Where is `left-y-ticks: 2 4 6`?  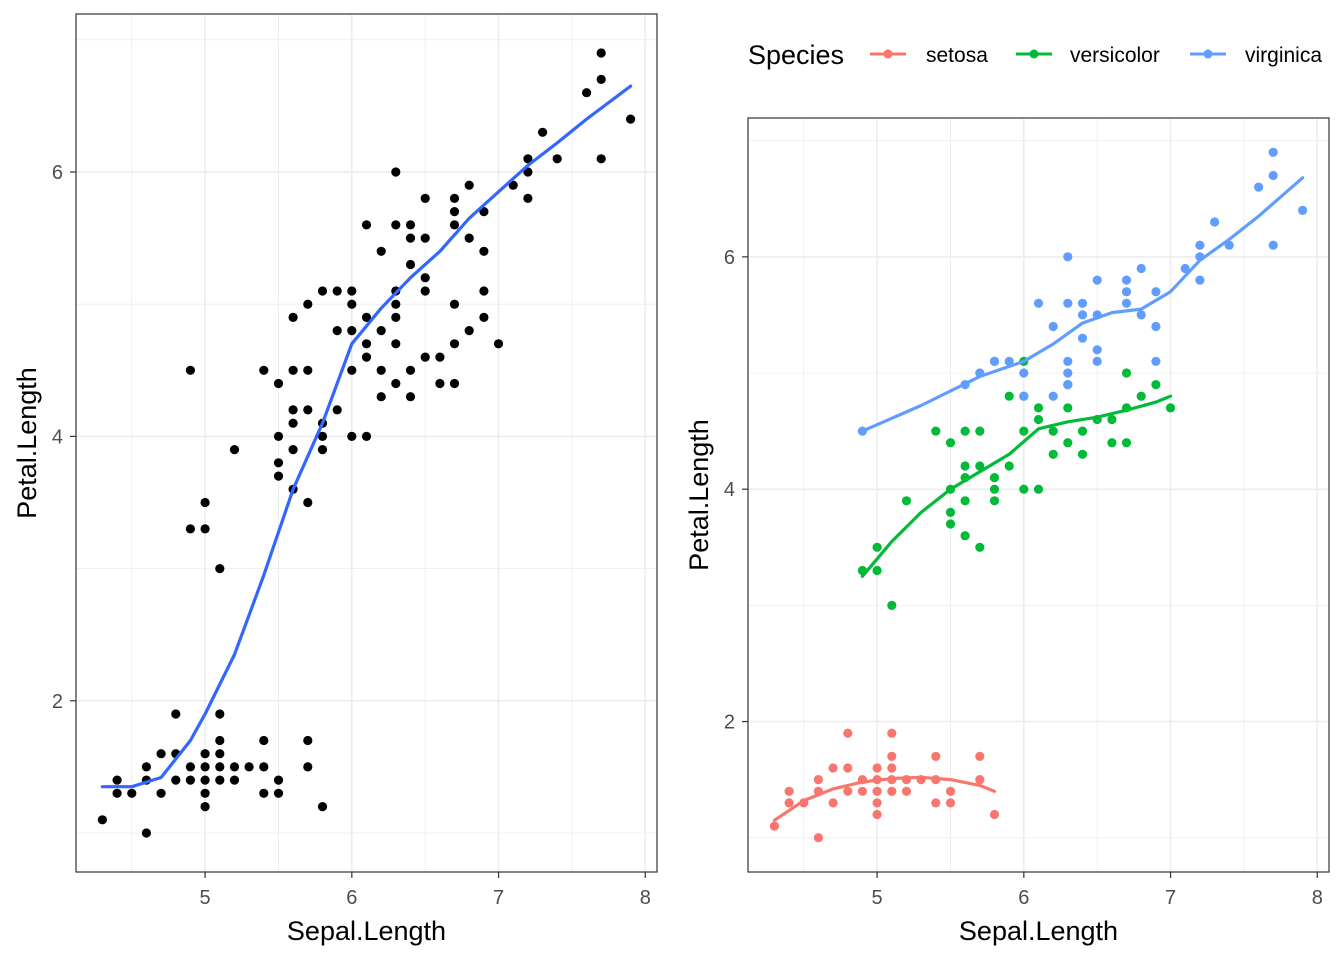
left-y-ticks: 2 4 6 is located at coordinates (64, 437).